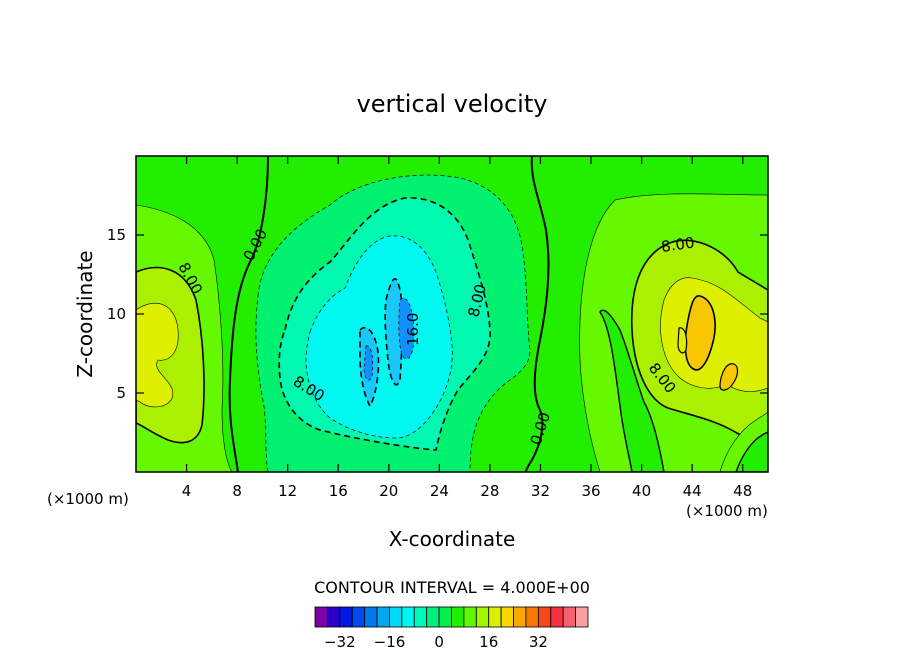 The width and height of the screenshot is (904, 654). Describe the element at coordinates (439, 491) in the screenshot. I see `x-tick-label: 24` at that location.